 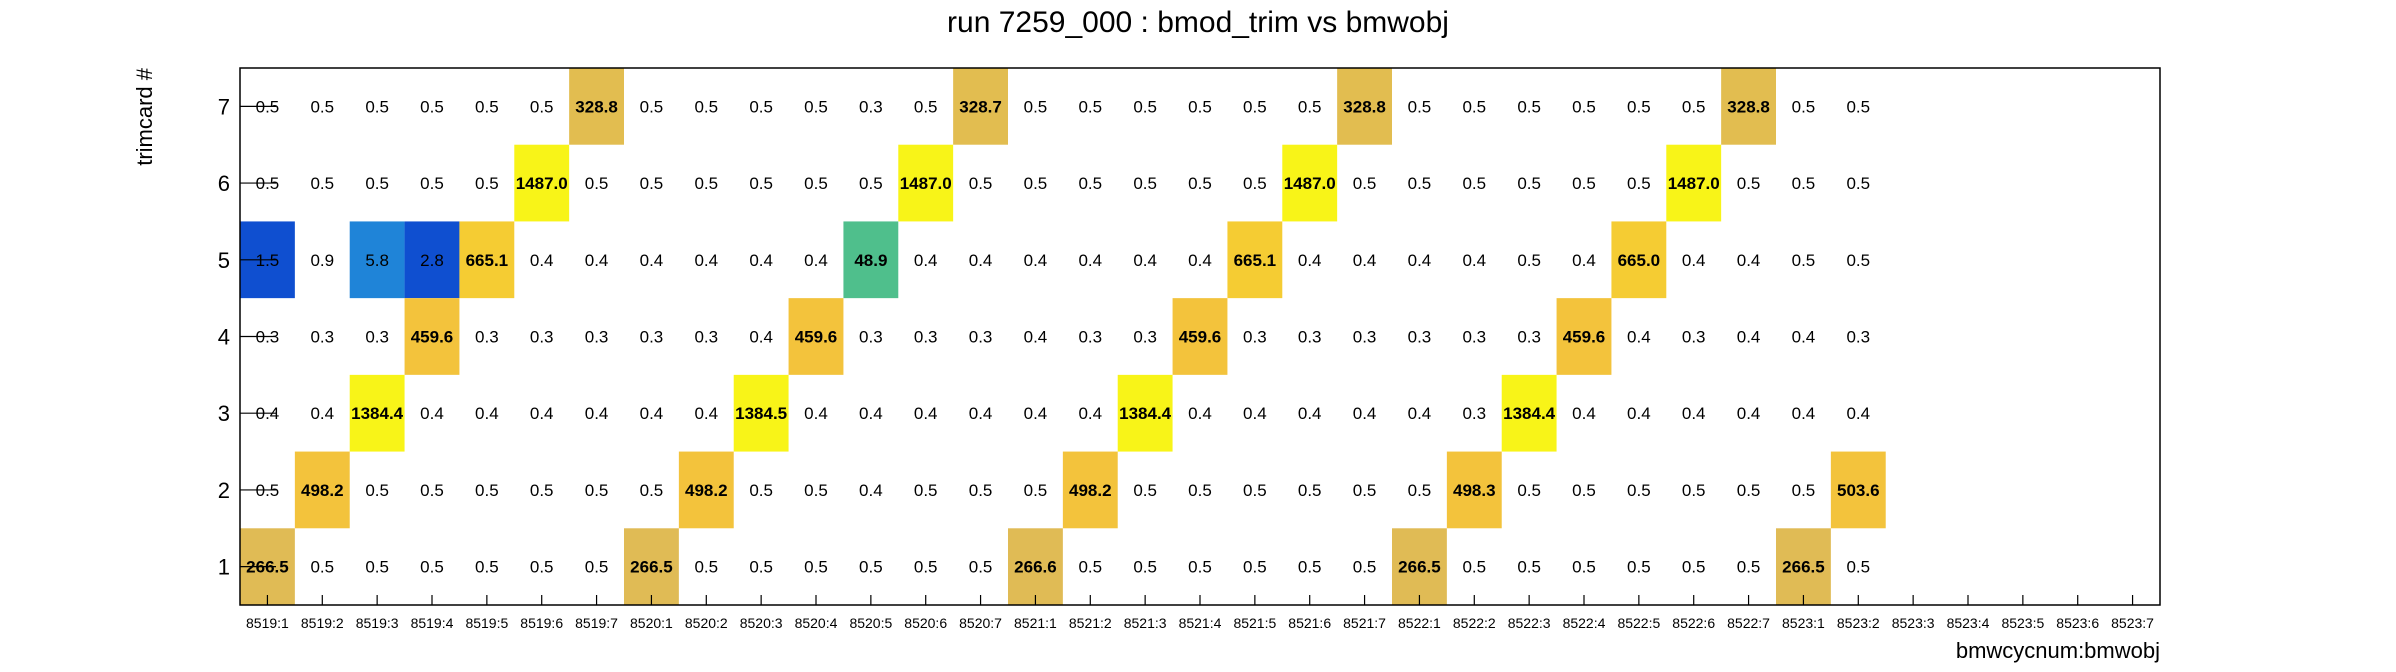 What do you see at coordinates (1638, 623) in the screenshot?
I see `x-tick-label: 8522:5` at bounding box center [1638, 623].